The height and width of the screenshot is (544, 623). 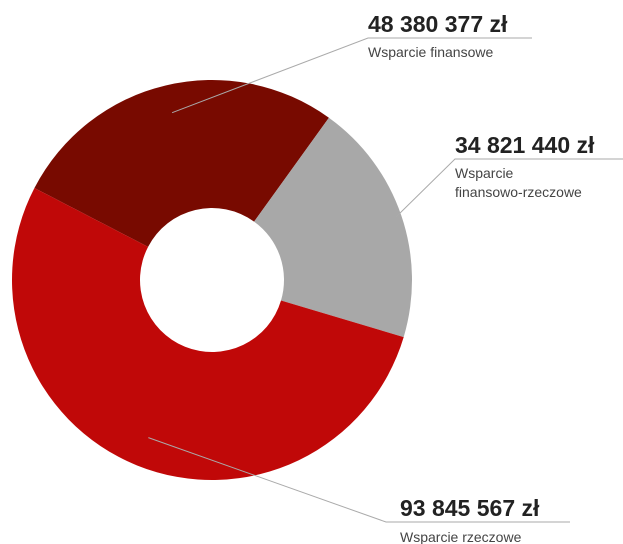 I want to click on slice-name-label: Wsparcie rzeczowe, so click(x=461, y=536).